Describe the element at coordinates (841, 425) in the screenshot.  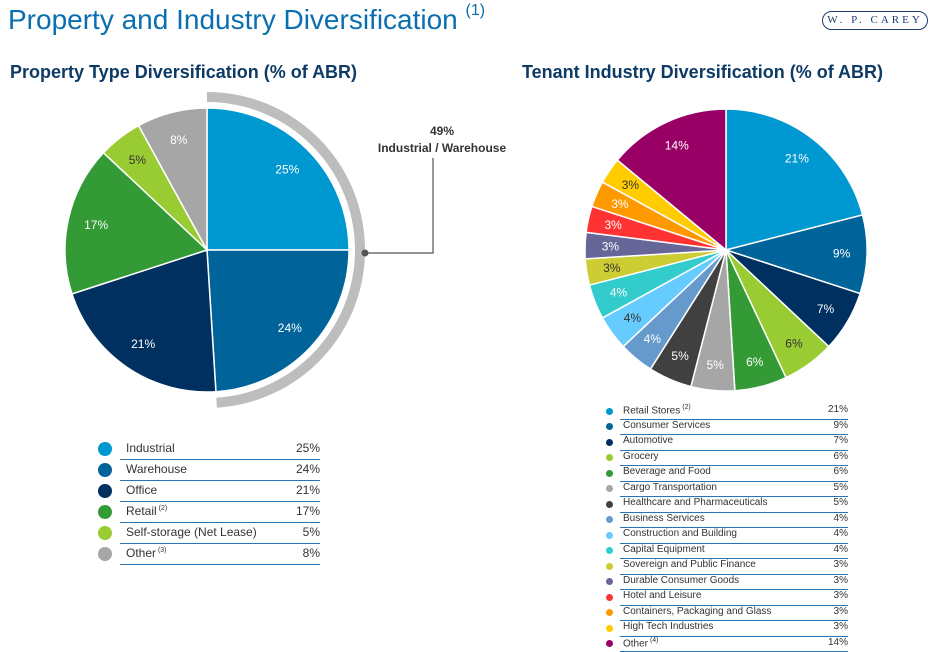
I see `legend-value: 9%` at that location.